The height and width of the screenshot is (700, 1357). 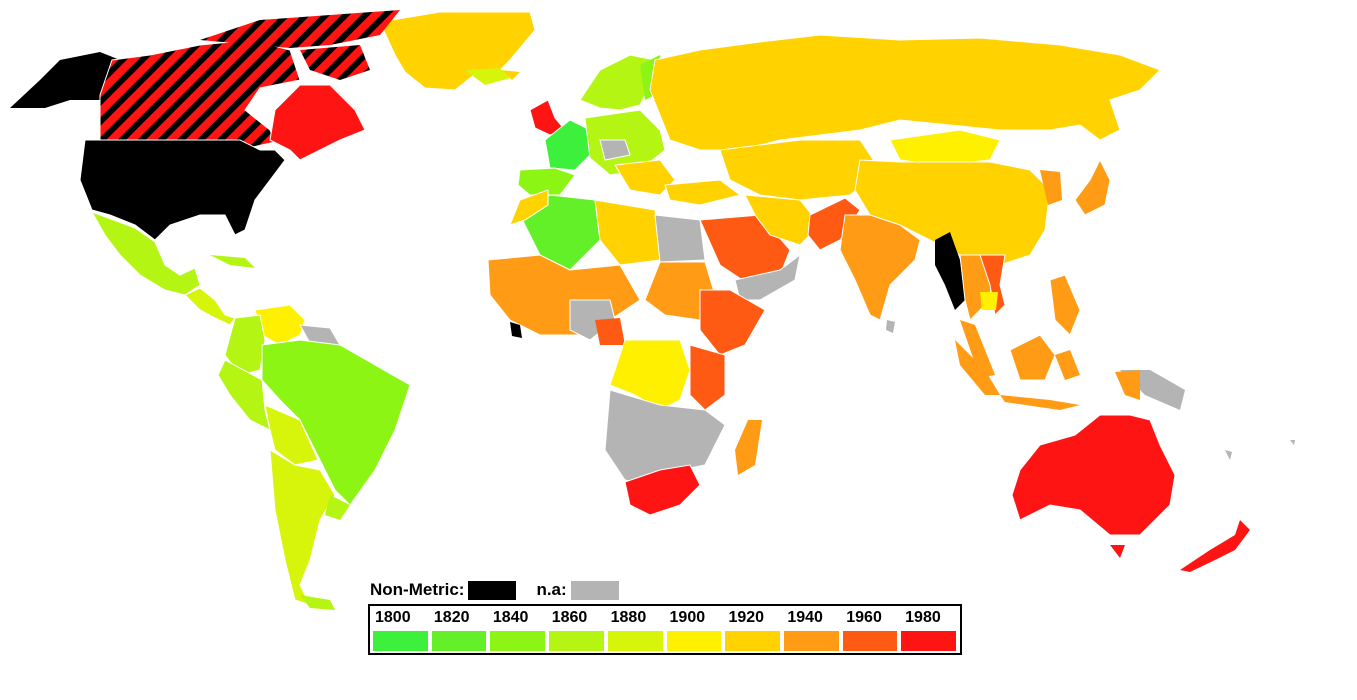 What do you see at coordinates (665, 618) in the screenshot?
I see `legend-year-labels: 1800 1820 1840 1860 1880 1900 1920 1940 1960 1980` at bounding box center [665, 618].